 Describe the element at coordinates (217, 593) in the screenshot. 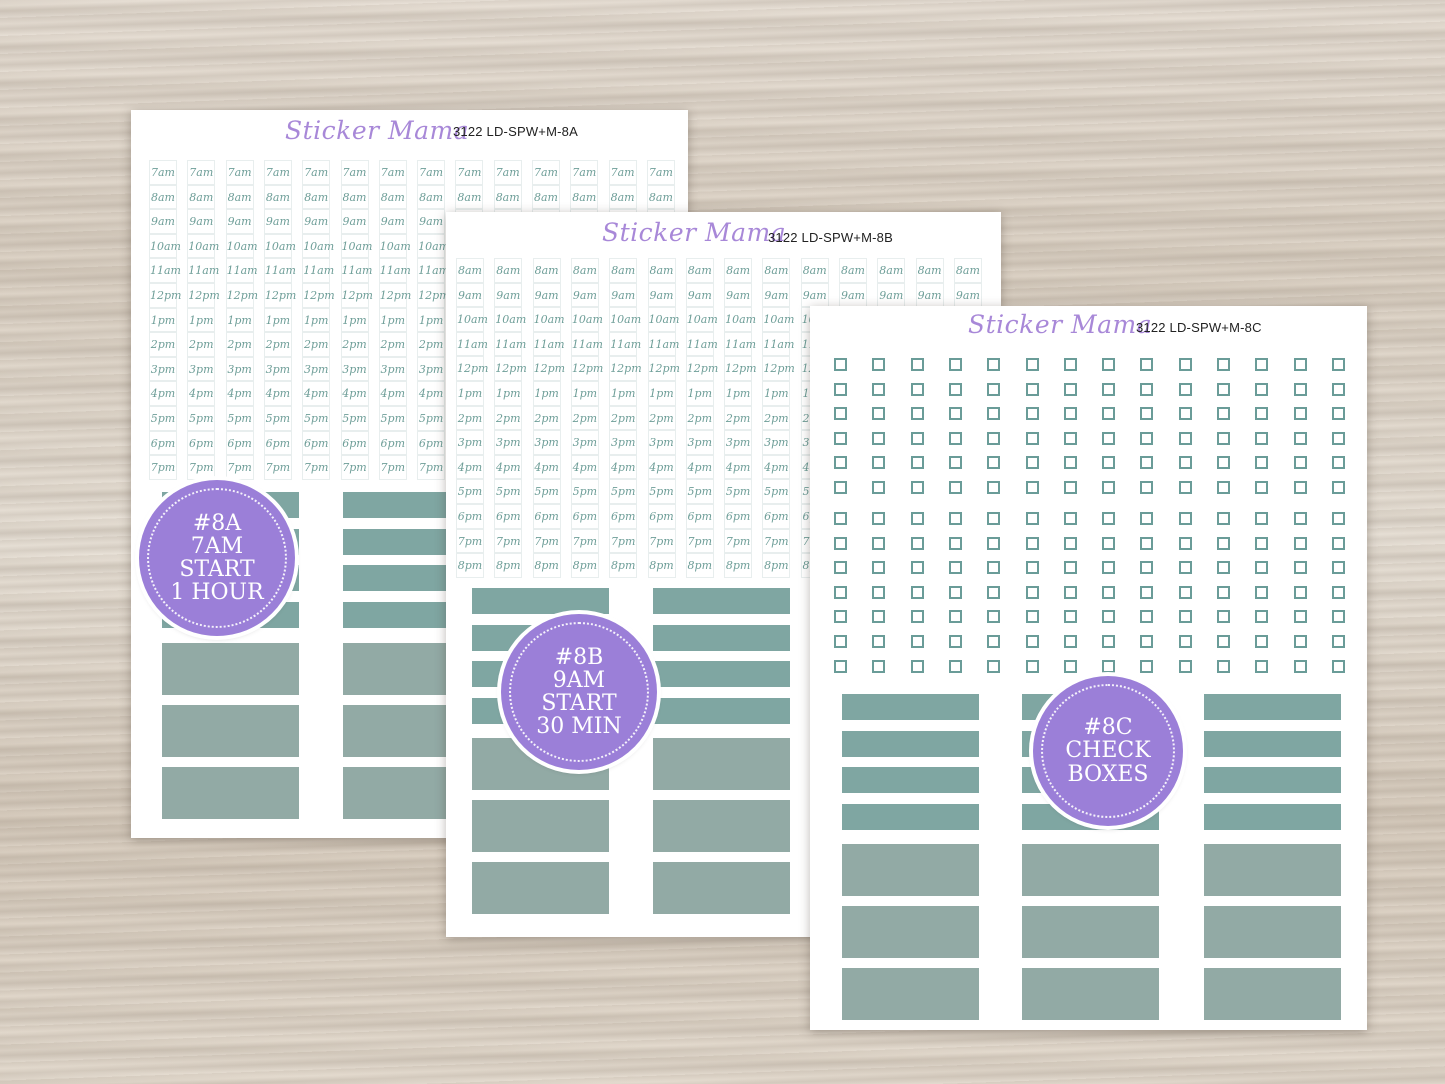

I see `badge-8a-line-4: 1 HOUR` at that location.